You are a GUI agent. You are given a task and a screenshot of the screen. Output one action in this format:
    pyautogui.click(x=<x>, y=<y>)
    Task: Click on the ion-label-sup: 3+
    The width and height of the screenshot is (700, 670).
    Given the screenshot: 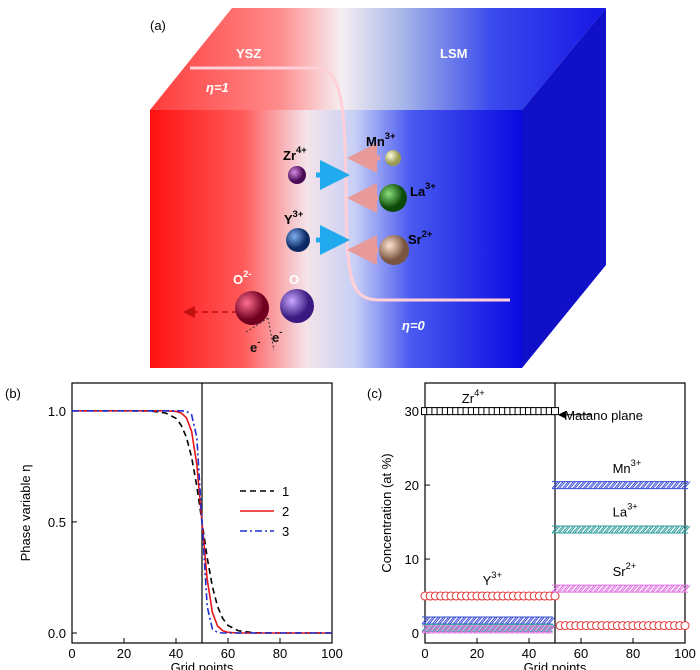 What is the action you would take?
    pyautogui.click(x=430, y=186)
    